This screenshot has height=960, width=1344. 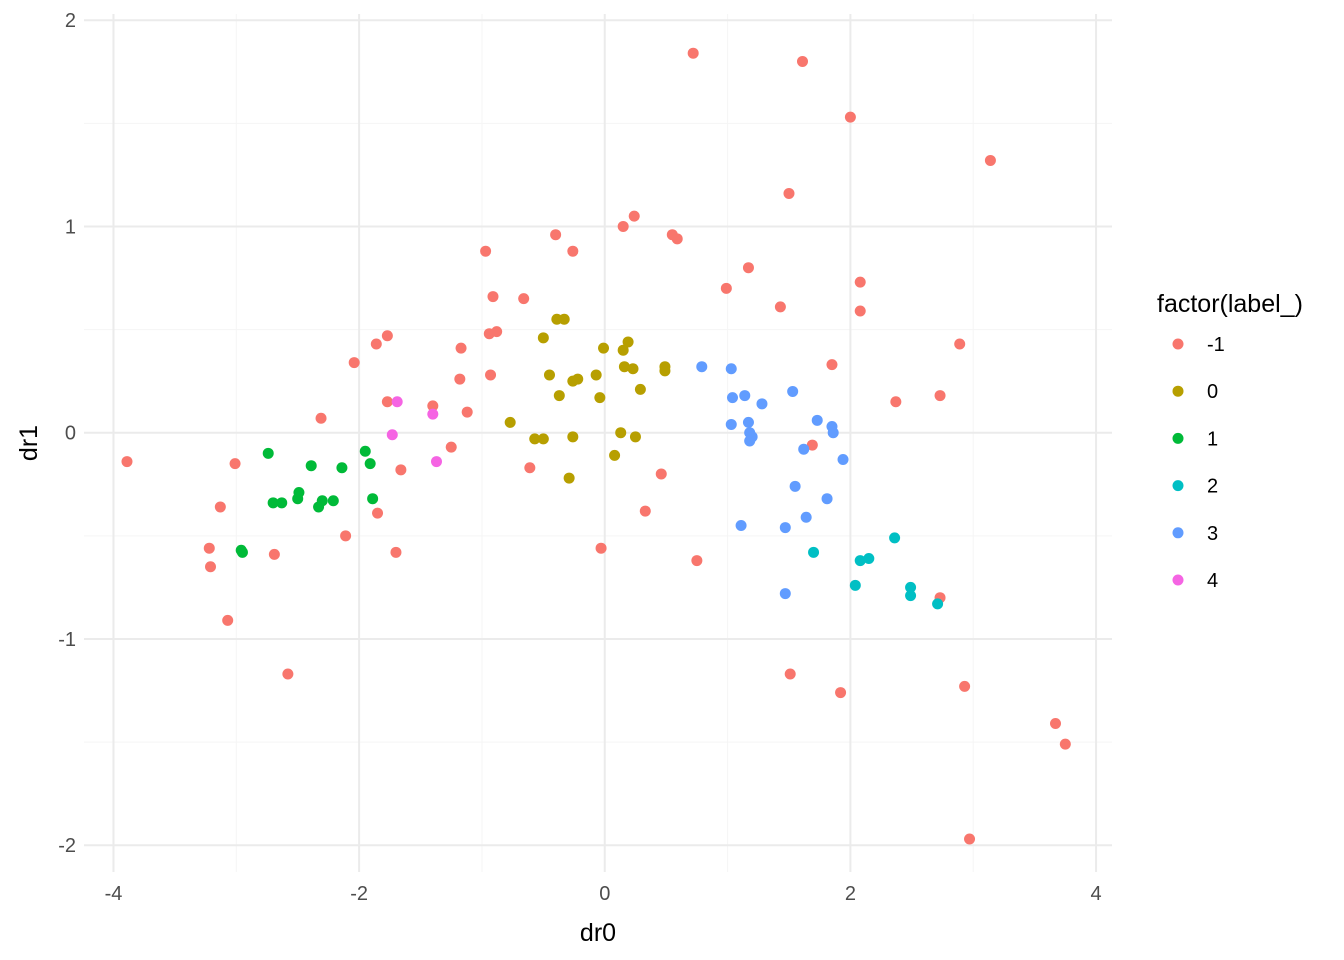 I want to click on legend-label: 1, so click(x=1212, y=439).